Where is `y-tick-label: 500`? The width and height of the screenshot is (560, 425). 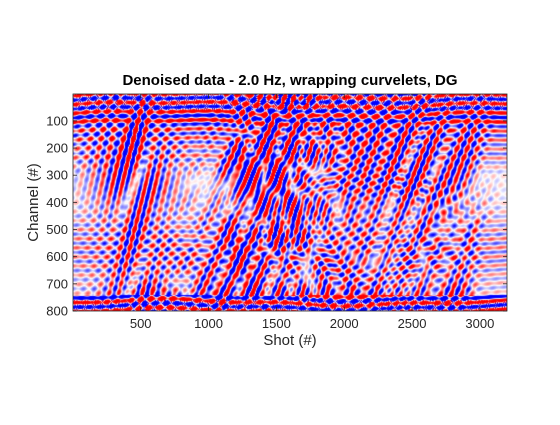 y-tick-label: 500 is located at coordinates (57, 229).